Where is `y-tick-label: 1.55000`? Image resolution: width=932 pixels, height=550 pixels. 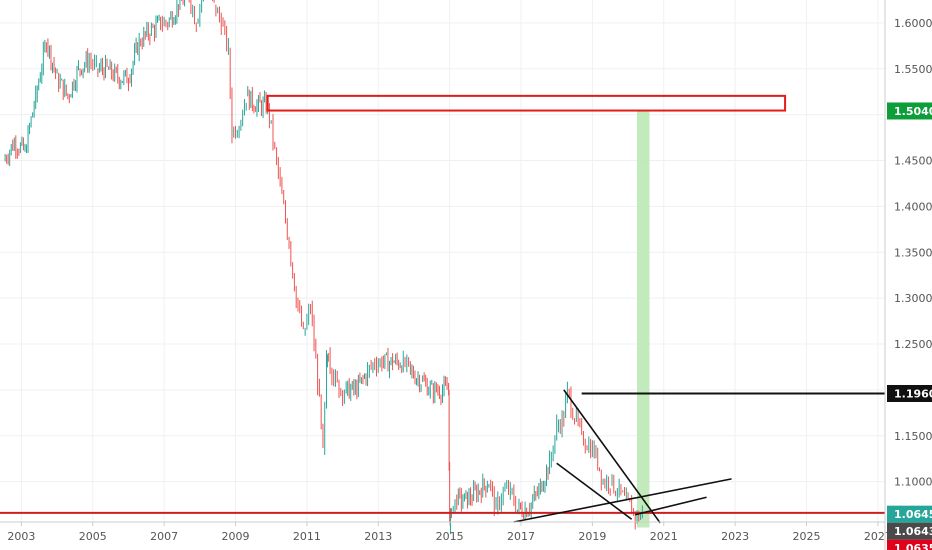 y-tick-label: 1.55000 is located at coordinates (913, 69).